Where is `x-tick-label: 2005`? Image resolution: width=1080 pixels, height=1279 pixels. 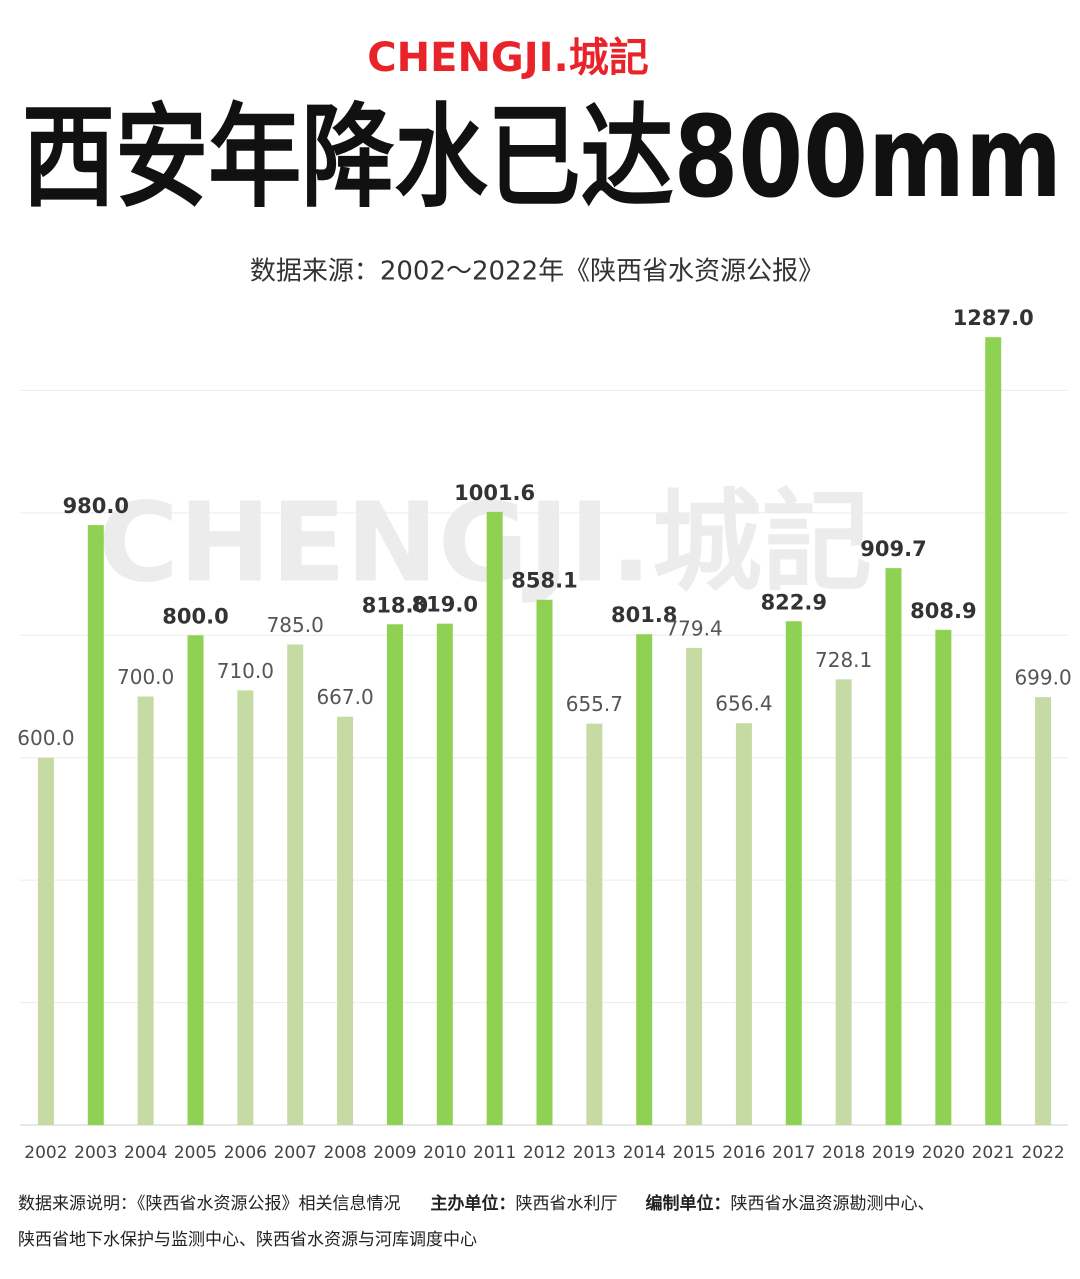
x-tick-label: 2005 is located at coordinates (195, 1153).